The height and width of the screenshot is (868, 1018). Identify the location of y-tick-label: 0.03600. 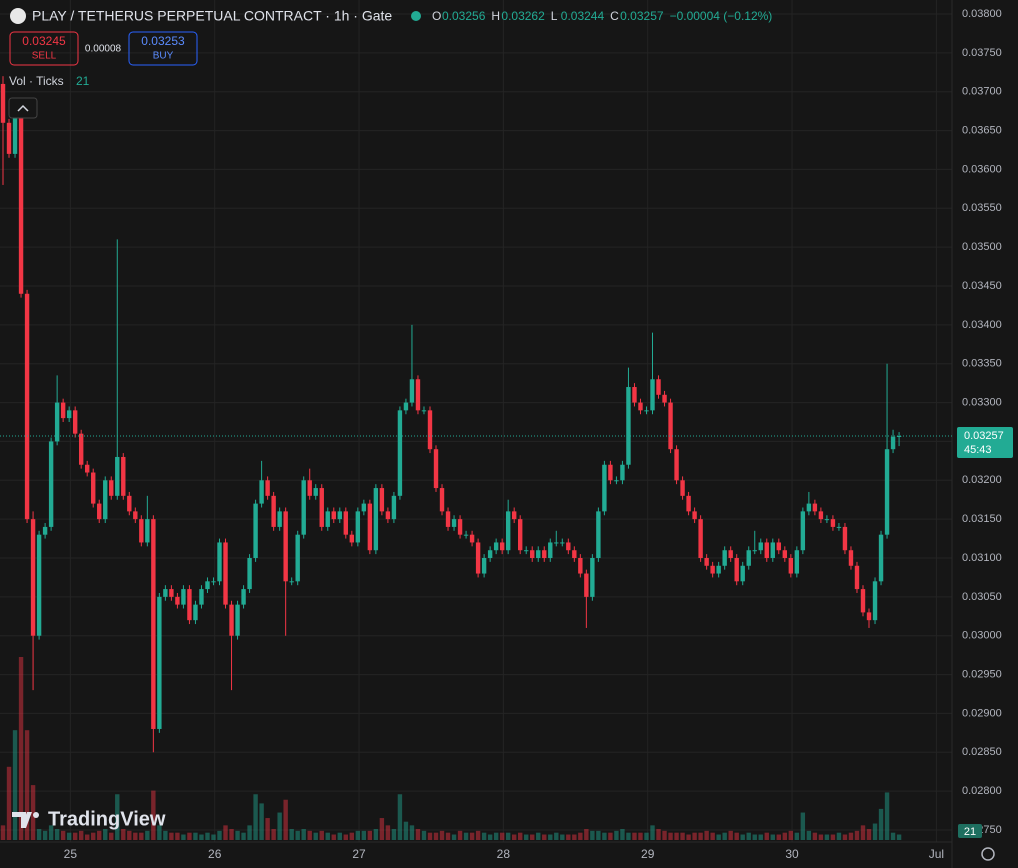
(982, 169).